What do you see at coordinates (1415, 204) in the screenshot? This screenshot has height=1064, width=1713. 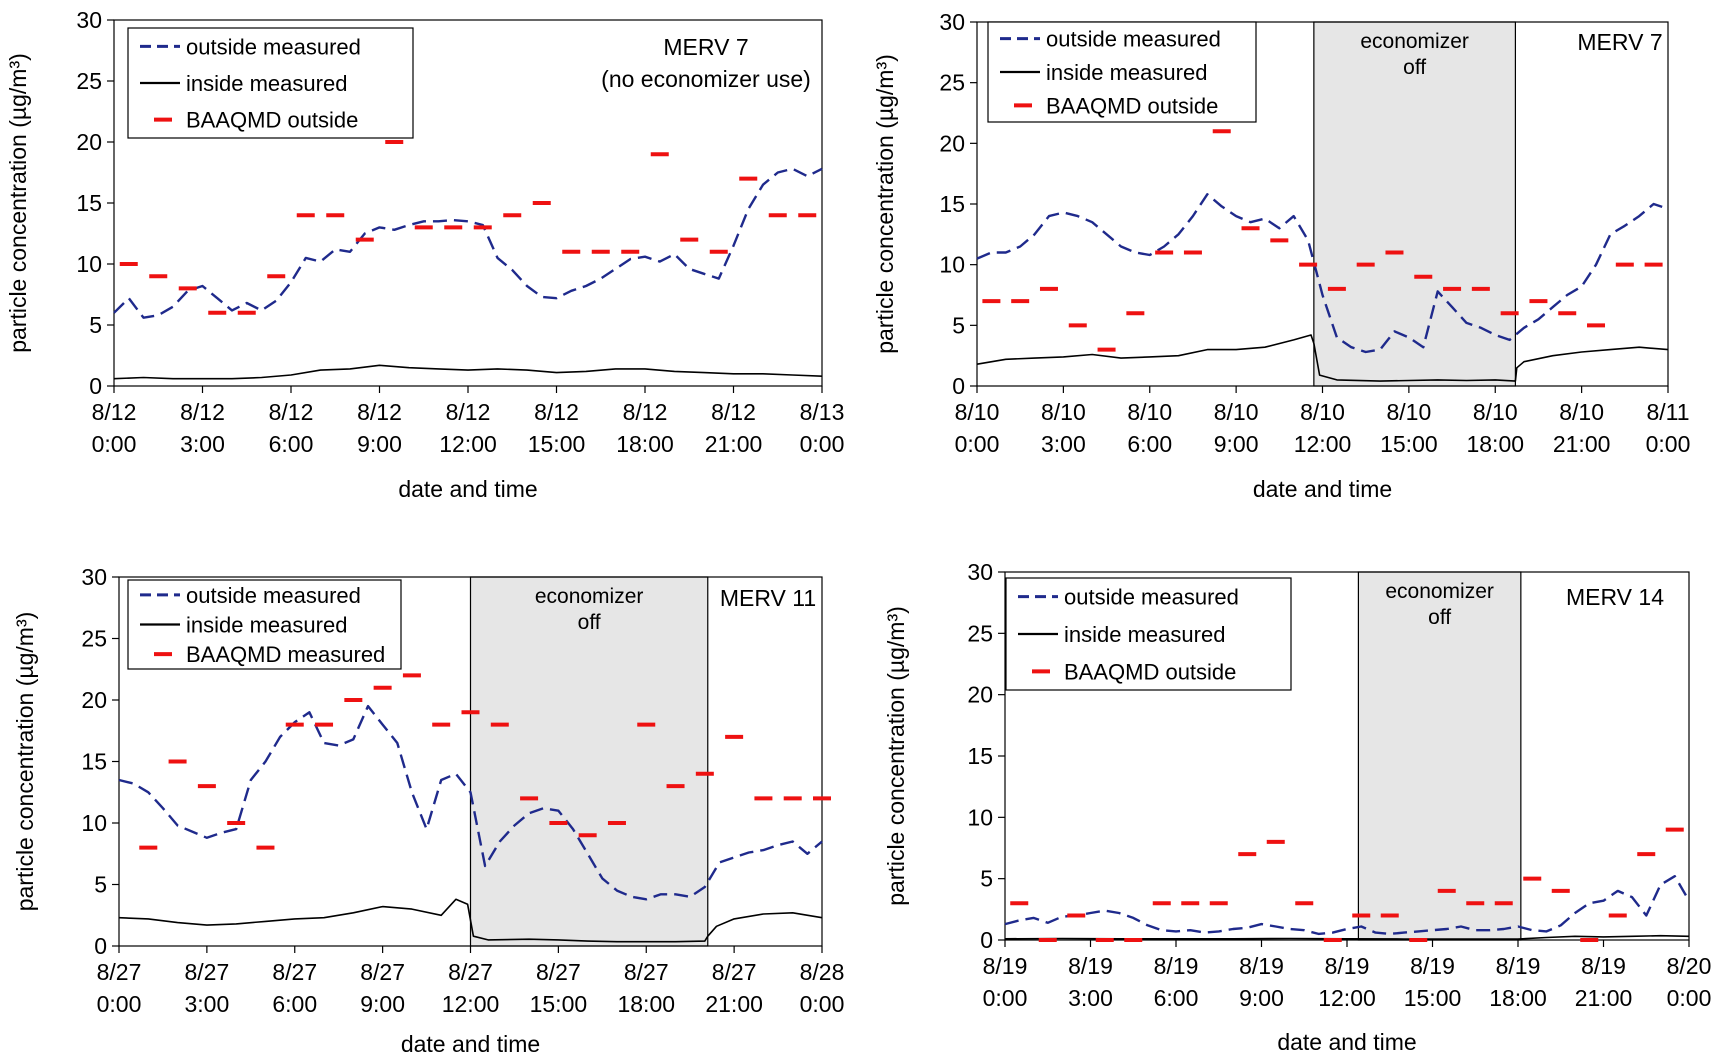 I see `economizer-off-region` at bounding box center [1415, 204].